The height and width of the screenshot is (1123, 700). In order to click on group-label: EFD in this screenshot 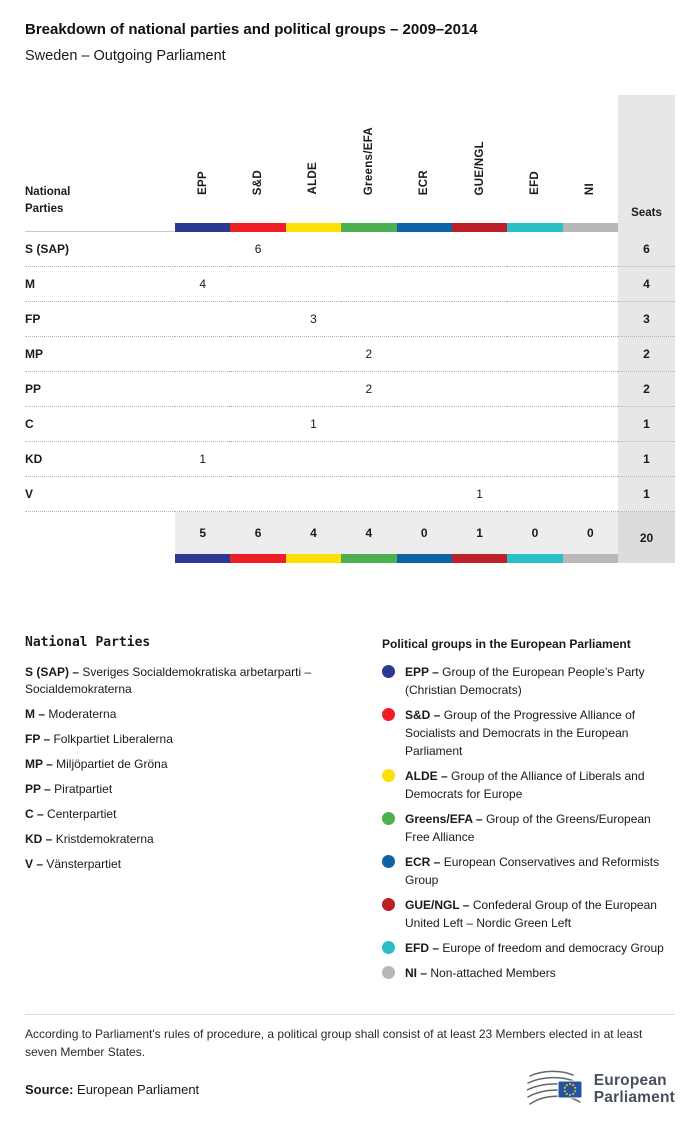, I will do `click(534, 183)`.